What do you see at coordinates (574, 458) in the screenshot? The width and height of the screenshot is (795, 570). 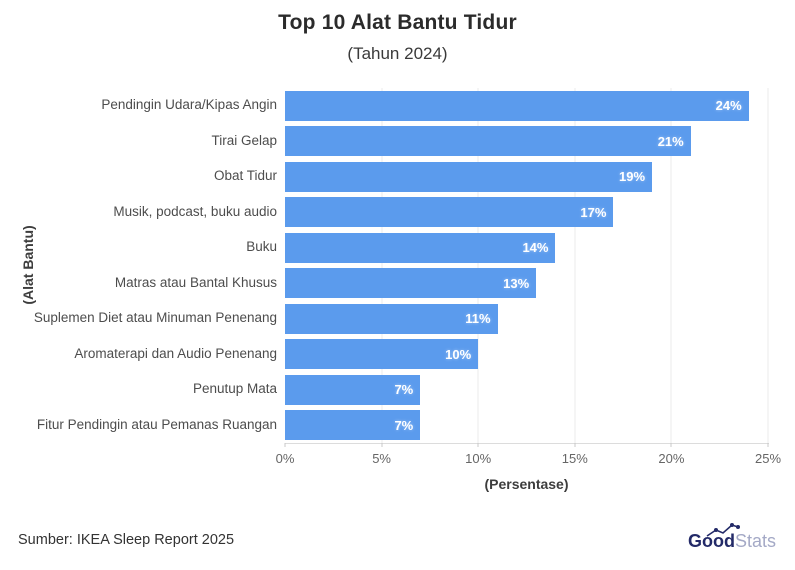 I see `x-tick-label: 15%` at bounding box center [574, 458].